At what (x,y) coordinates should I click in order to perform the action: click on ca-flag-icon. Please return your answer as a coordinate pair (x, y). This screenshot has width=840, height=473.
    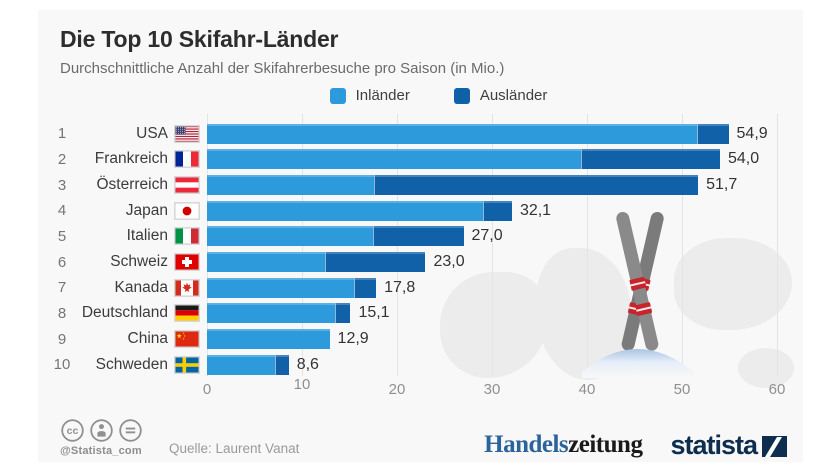
    Looking at the image, I should click on (187, 287).